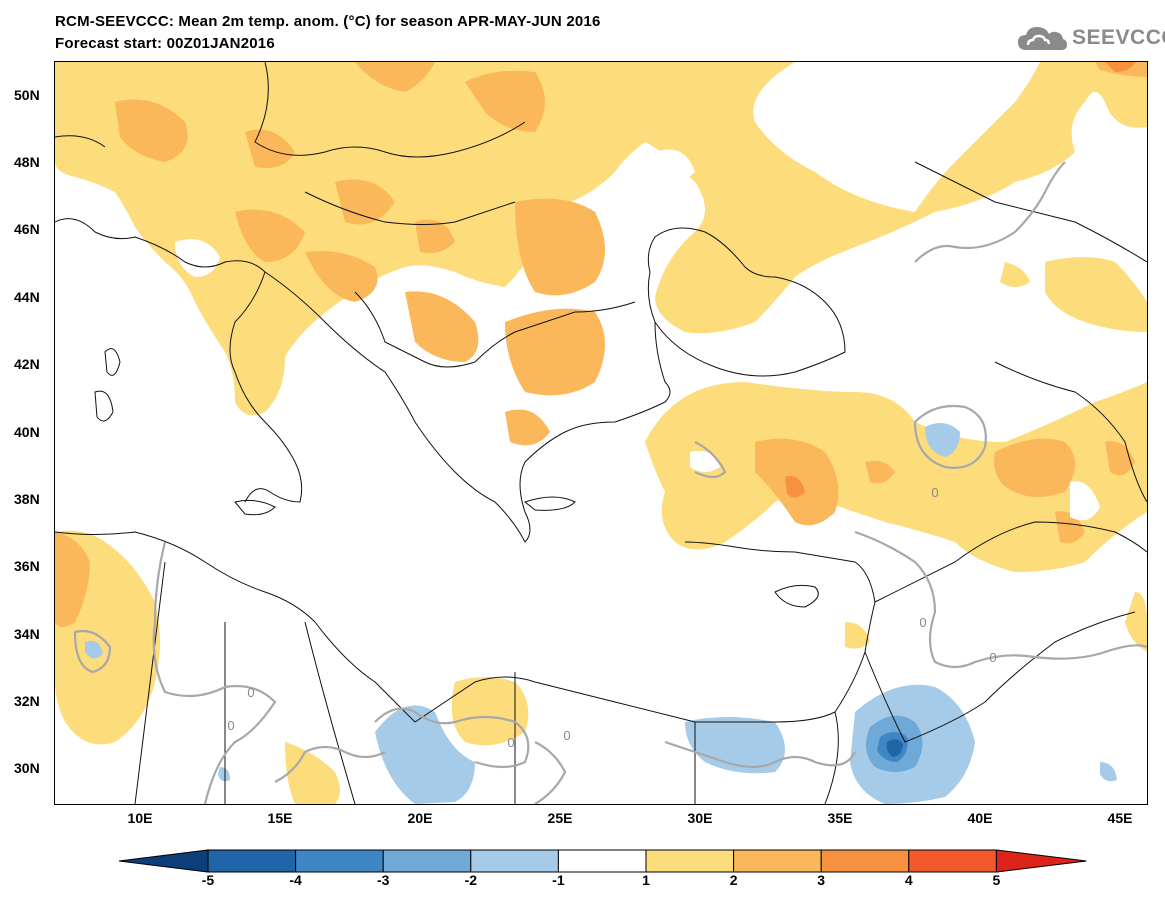  Describe the element at coordinates (996, 880) in the screenshot. I see `legend-tick-label: 5` at that location.